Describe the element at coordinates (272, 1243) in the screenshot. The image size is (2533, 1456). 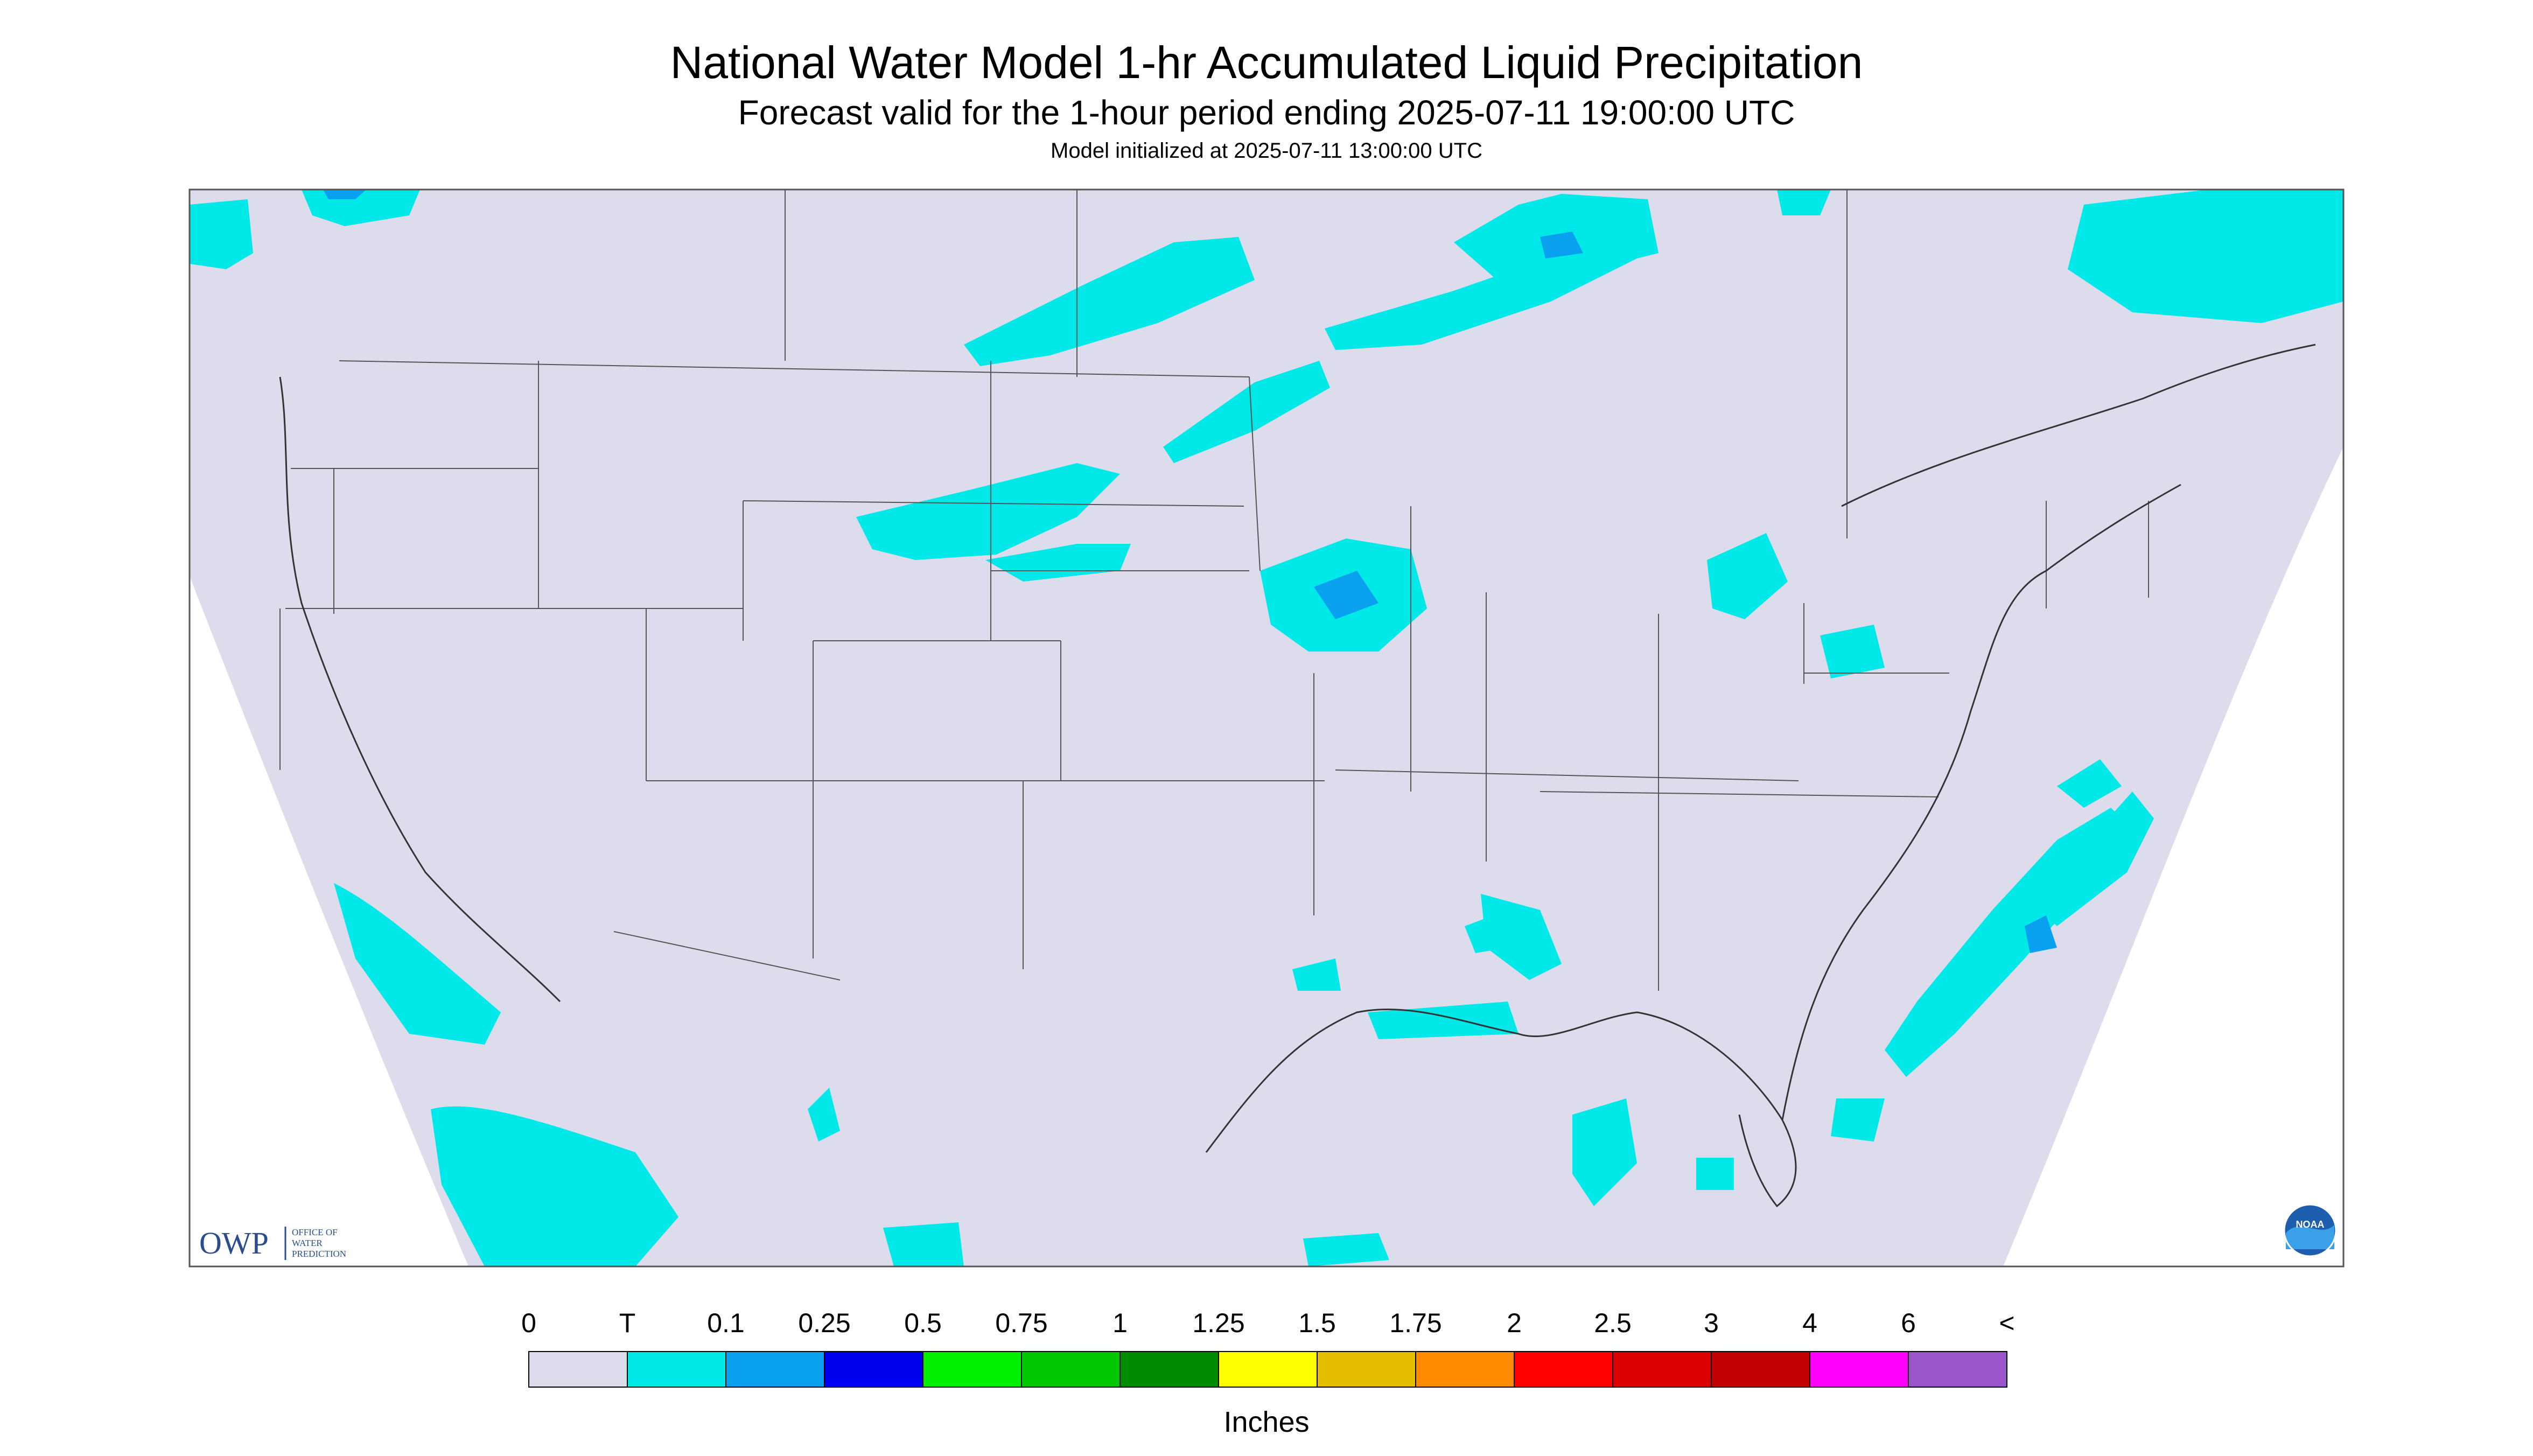
I see `owp-logo: OWP OFFICE OF WATER PREDICTION` at that location.